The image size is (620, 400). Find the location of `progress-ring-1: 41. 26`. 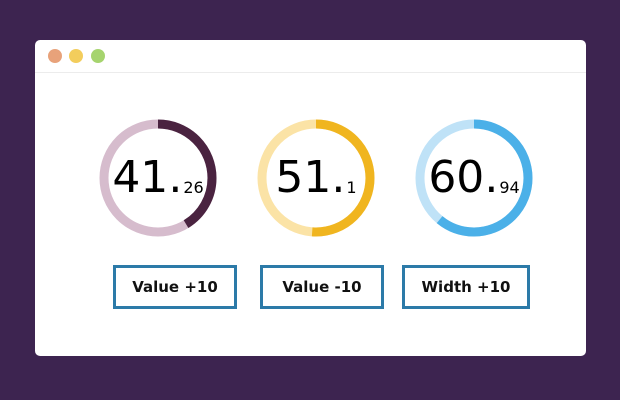

progress-ring-1: 41. 26 is located at coordinates (158, 178).